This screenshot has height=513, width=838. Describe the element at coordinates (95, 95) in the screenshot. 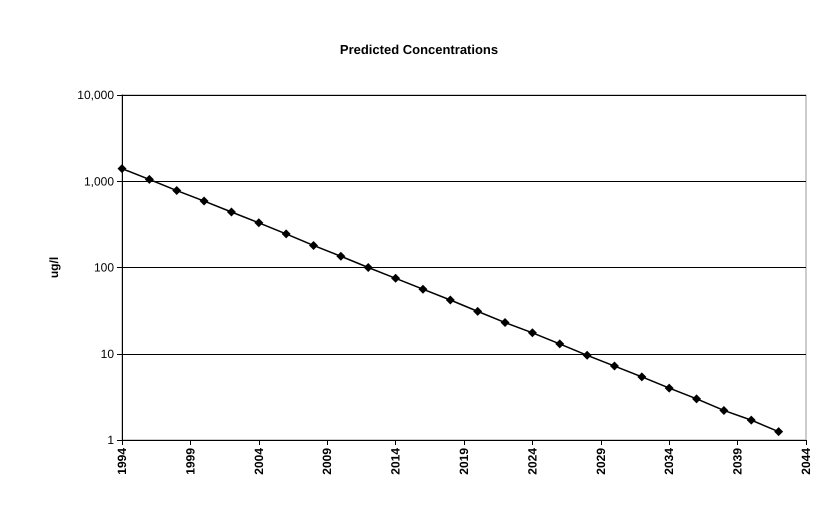

I see `y-tick-label: 10,000` at that location.